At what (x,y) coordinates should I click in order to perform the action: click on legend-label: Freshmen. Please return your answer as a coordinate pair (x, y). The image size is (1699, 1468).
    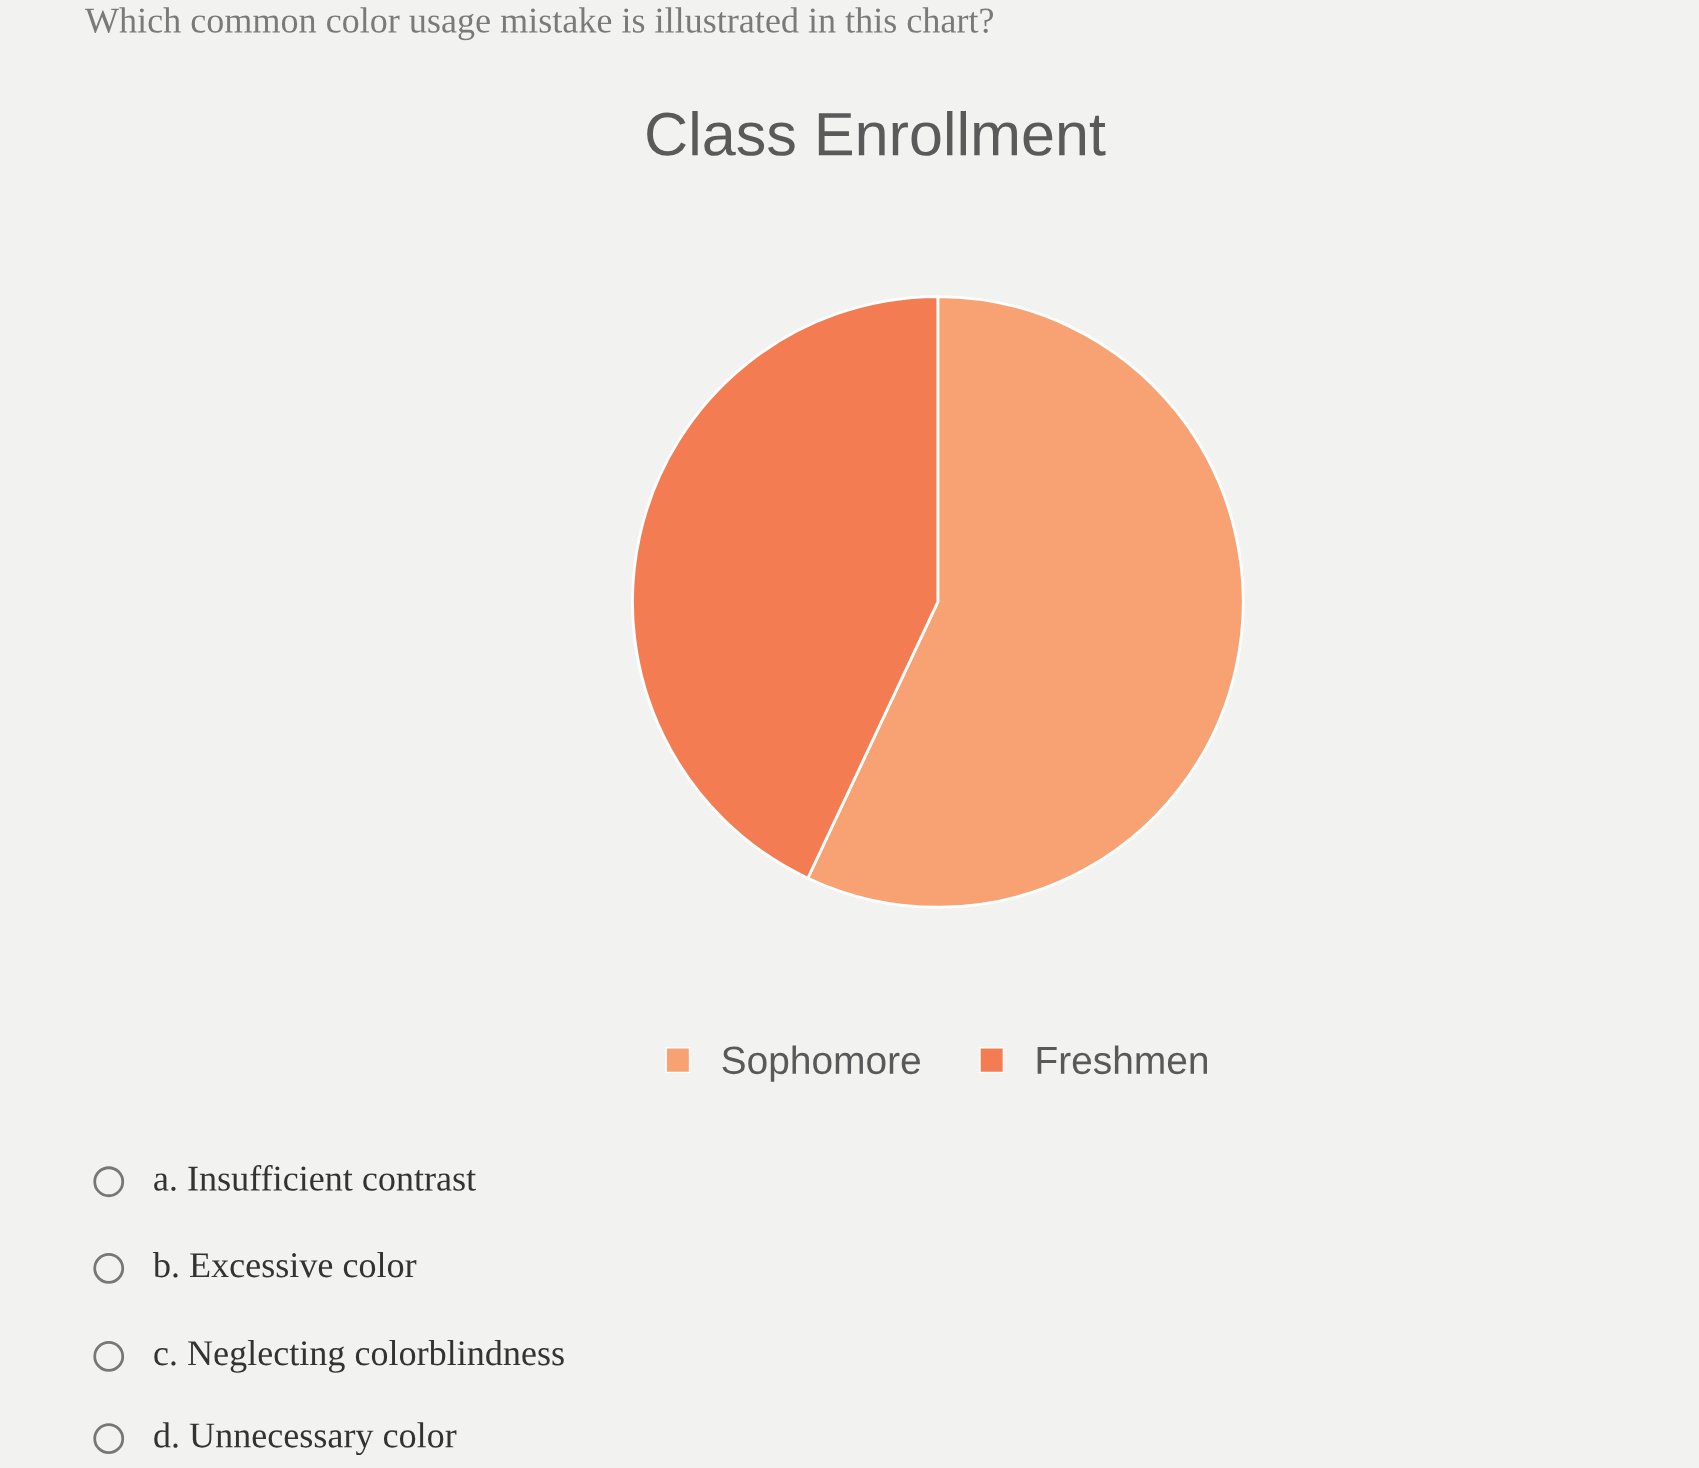
    Looking at the image, I should click on (1122, 1060).